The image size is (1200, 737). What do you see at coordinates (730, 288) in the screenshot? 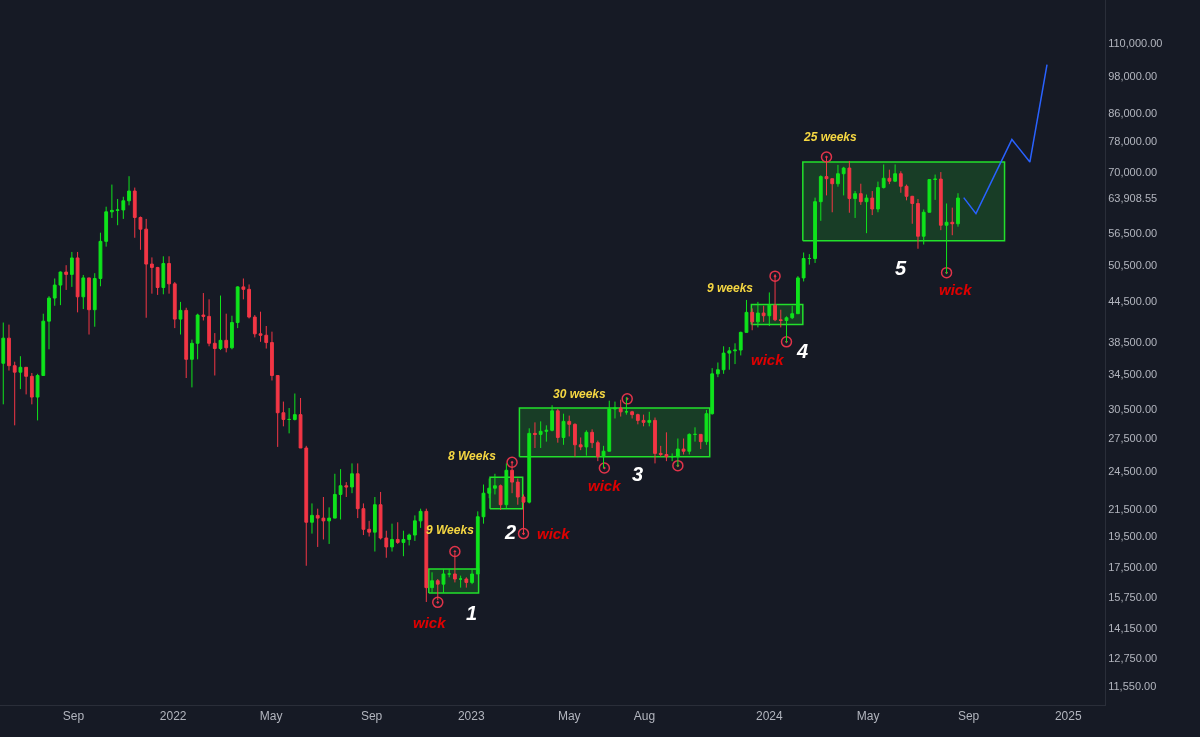
I see `annotation: 9 weeks` at bounding box center [730, 288].